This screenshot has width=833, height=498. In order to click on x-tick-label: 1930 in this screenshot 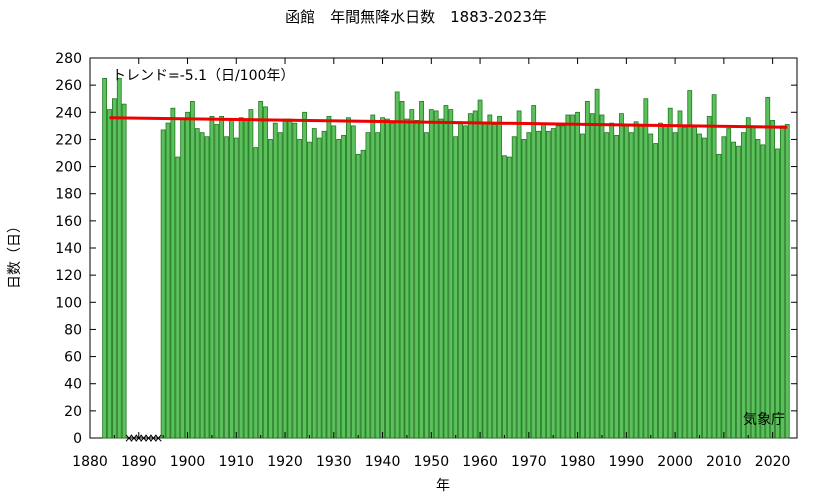, I will do `click(334, 462)`.